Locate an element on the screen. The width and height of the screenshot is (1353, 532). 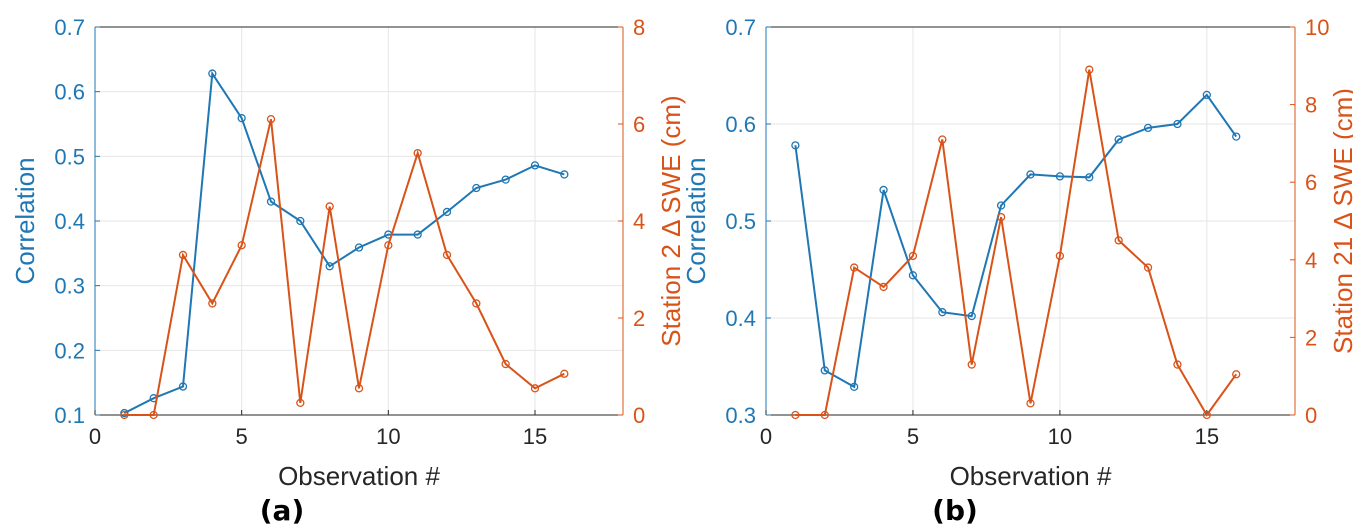
panel-b-left-tick-label: 0.4 is located at coordinates (740, 318).